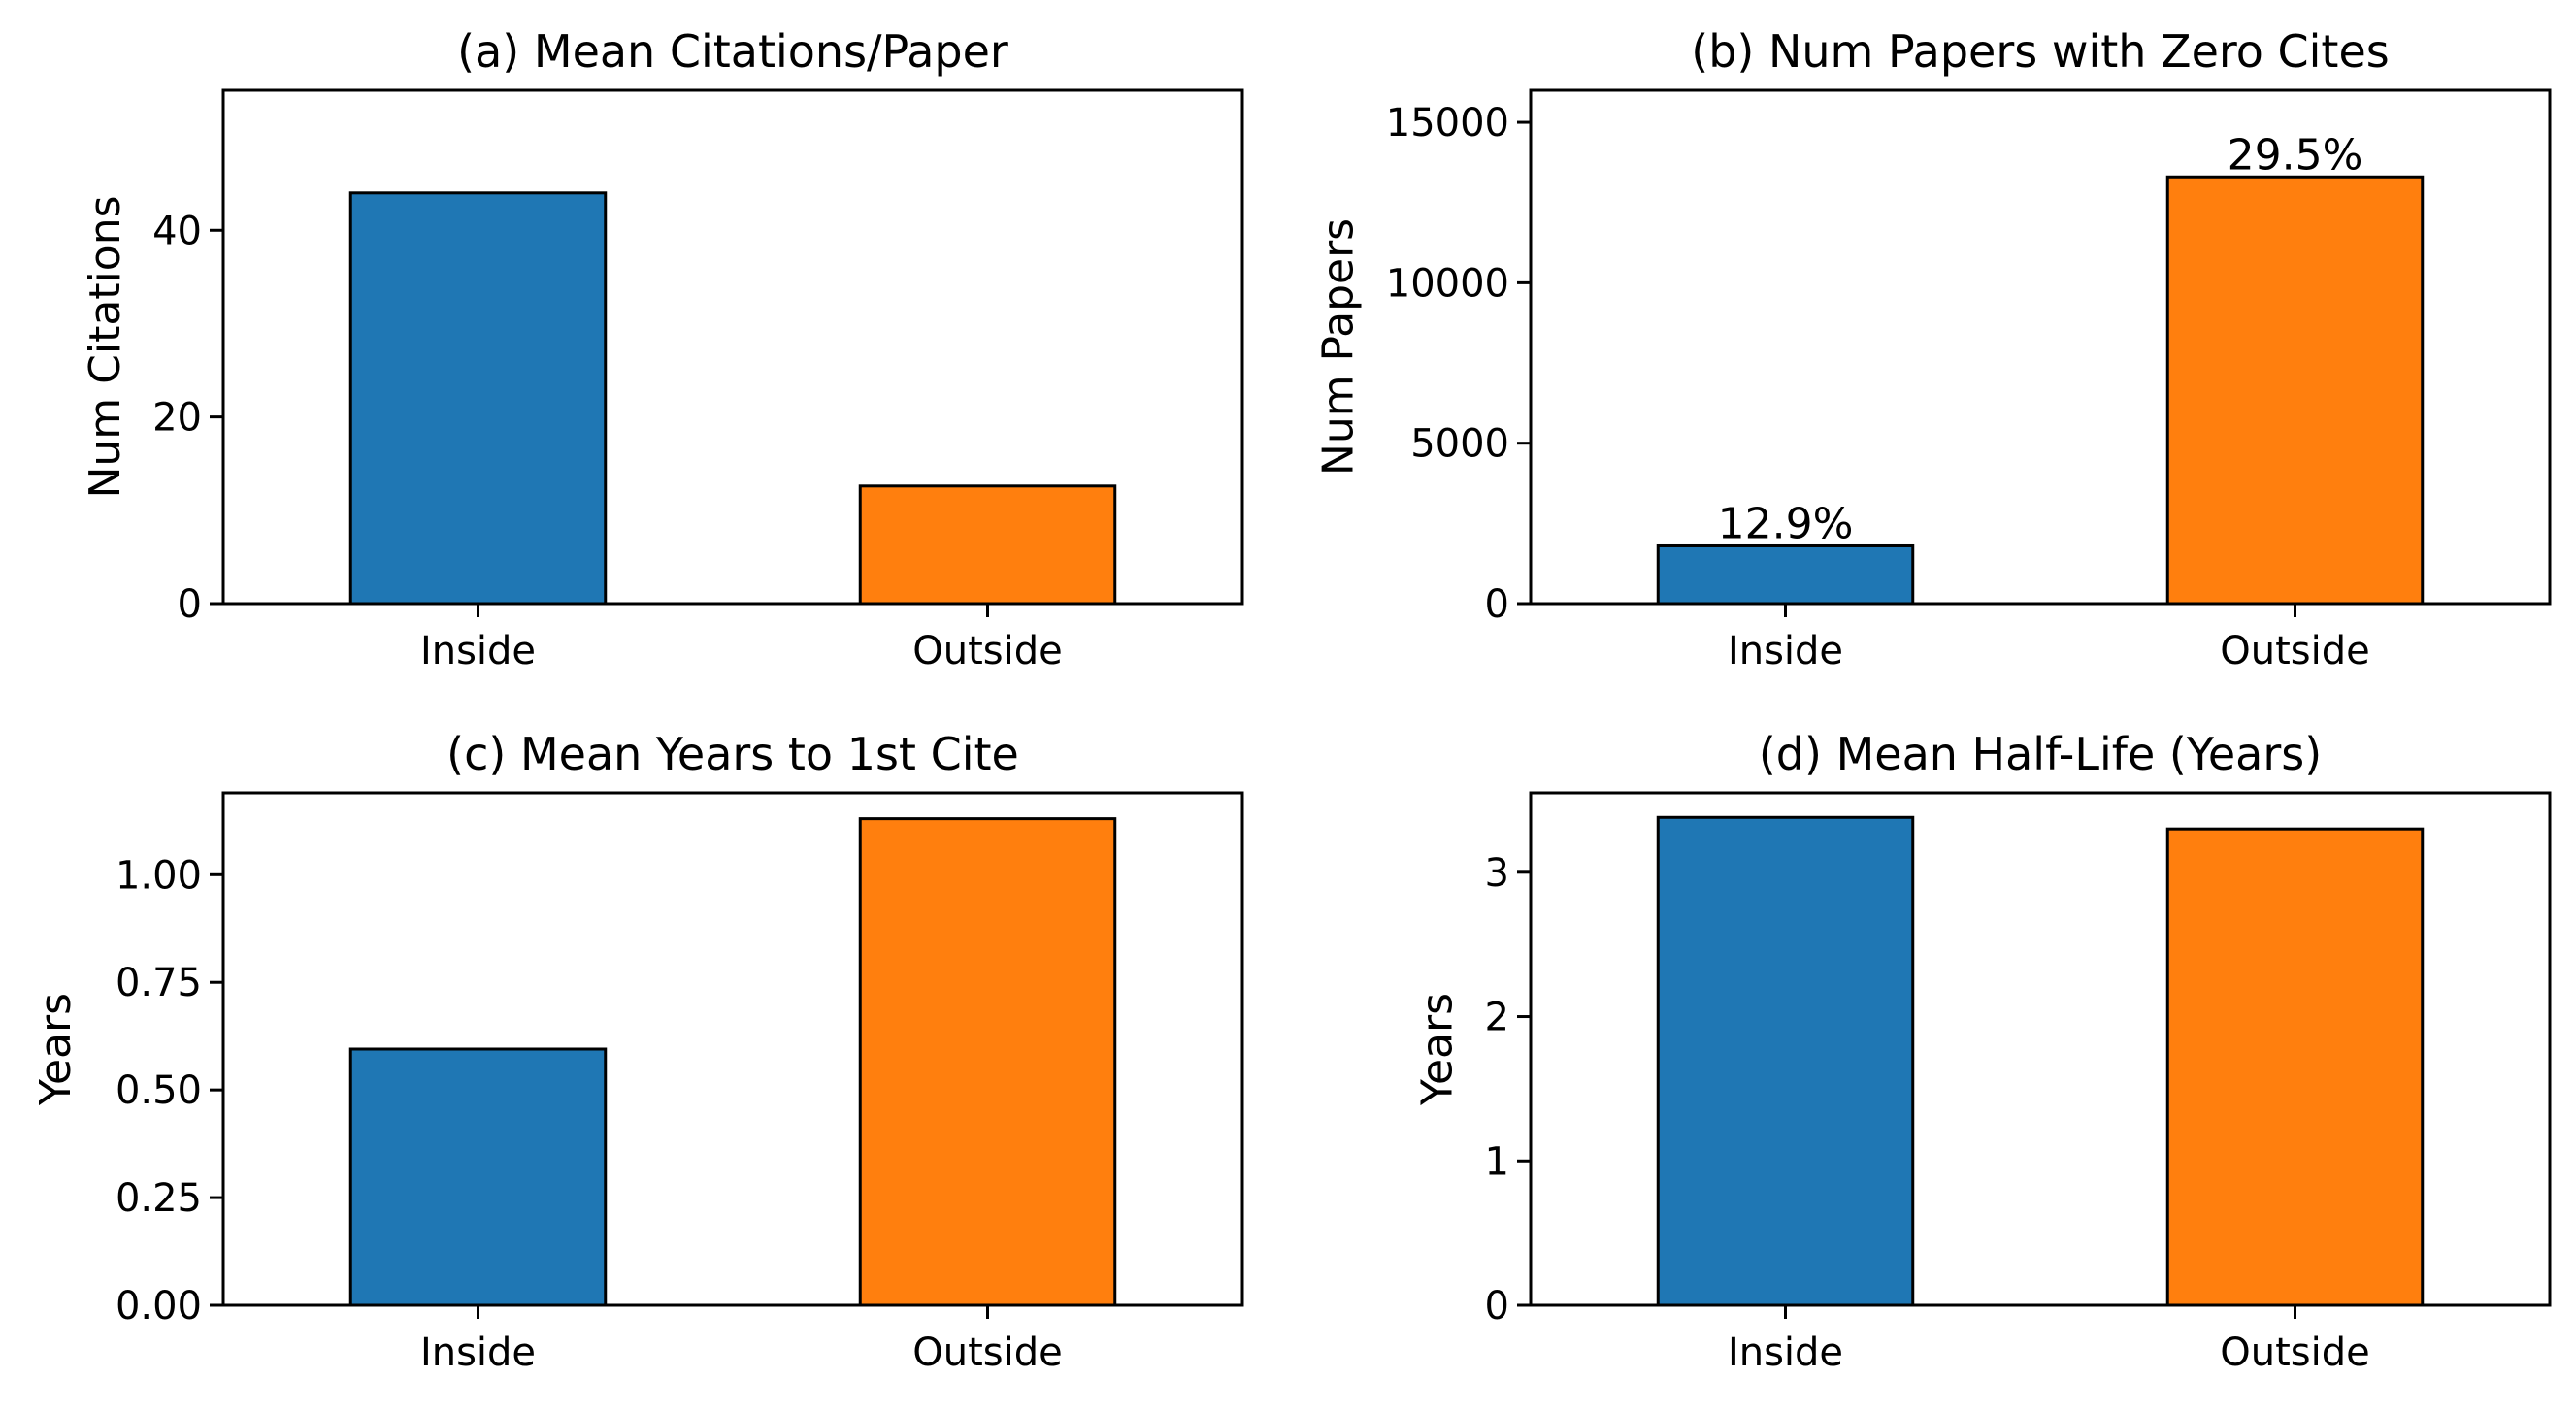  What do you see at coordinates (2295, 390) in the screenshot?
I see `bar-b-outside` at bounding box center [2295, 390].